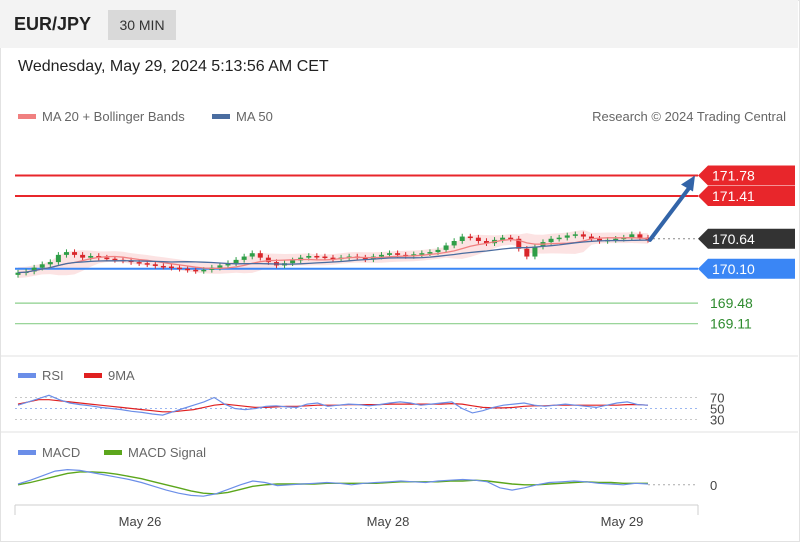  Describe the element at coordinates (731, 303) in the screenshot. I see `support-1-level-label: 169.48` at that location.